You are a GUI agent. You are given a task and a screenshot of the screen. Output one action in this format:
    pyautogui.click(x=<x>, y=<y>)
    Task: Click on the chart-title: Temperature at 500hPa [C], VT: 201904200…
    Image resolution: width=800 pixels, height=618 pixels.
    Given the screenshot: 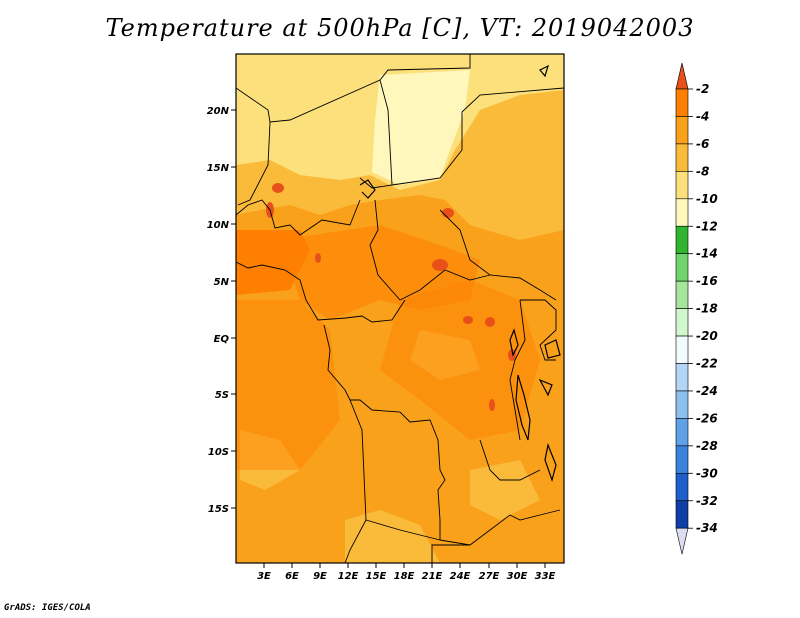 What is the action you would take?
    pyautogui.click(x=400, y=28)
    